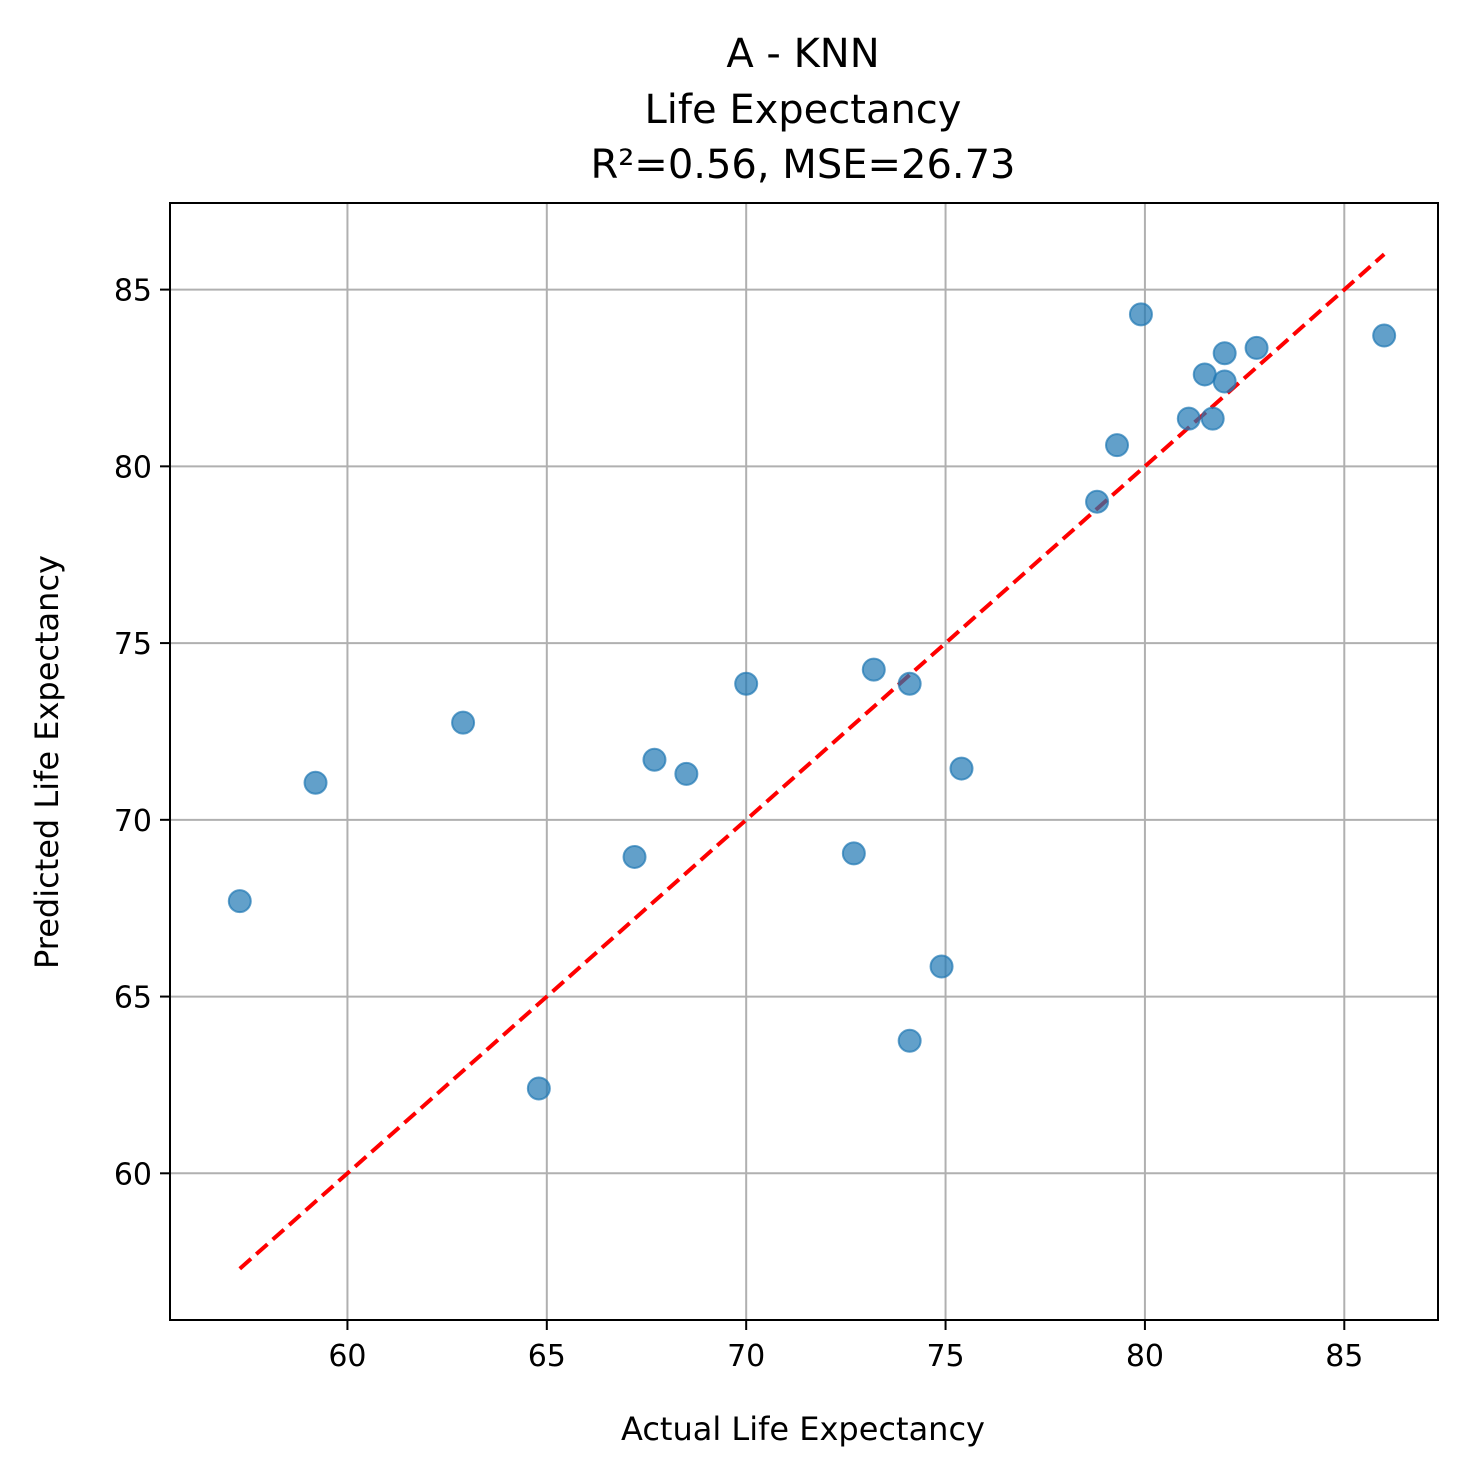 Image resolution: width=1467 pixels, height=1474 pixels. Describe the element at coordinates (802, 54) in the screenshot. I see `title-line-model: A - KNN` at that location.